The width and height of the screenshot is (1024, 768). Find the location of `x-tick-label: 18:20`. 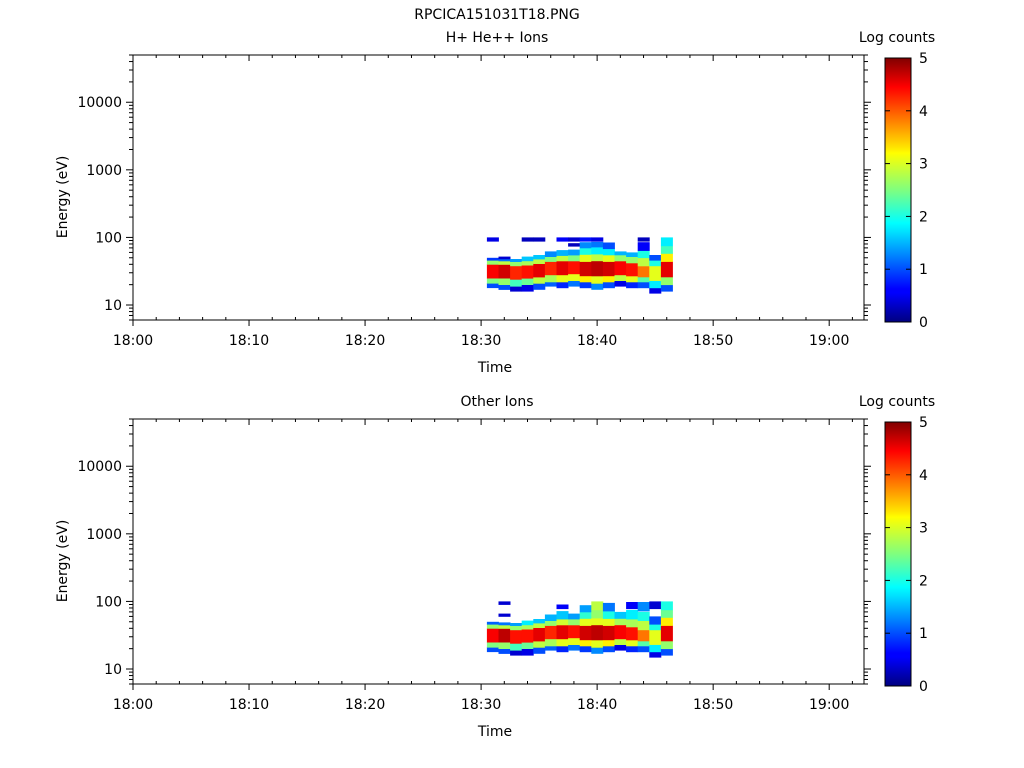

x-tick-label: 18:20 is located at coordinates (365, 705).